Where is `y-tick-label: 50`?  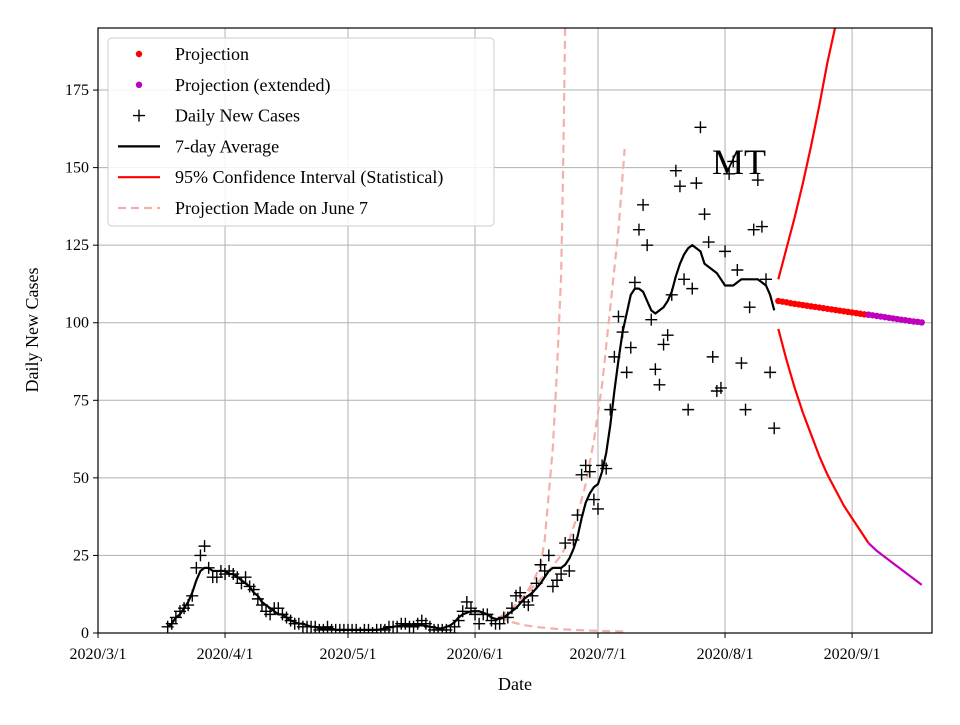
y-tick-label: 50 is located at coordinates (81, 478).